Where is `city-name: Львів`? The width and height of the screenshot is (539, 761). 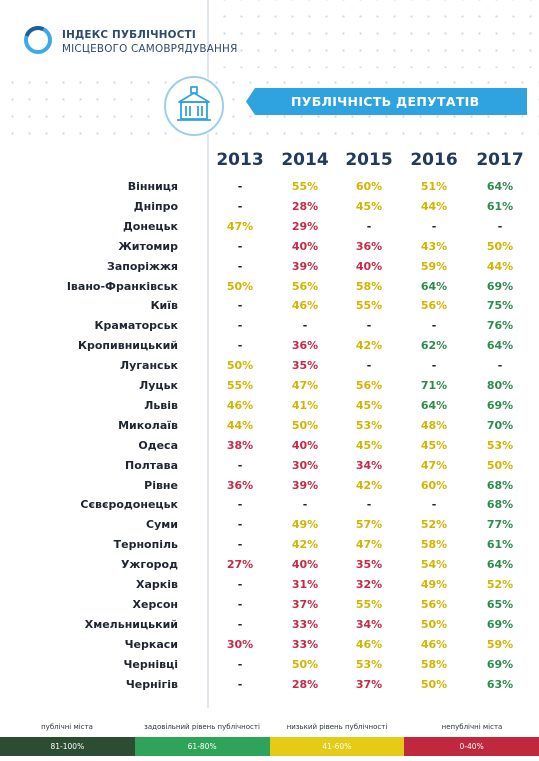 city-name: Львів is located at coordinates (161, 405).